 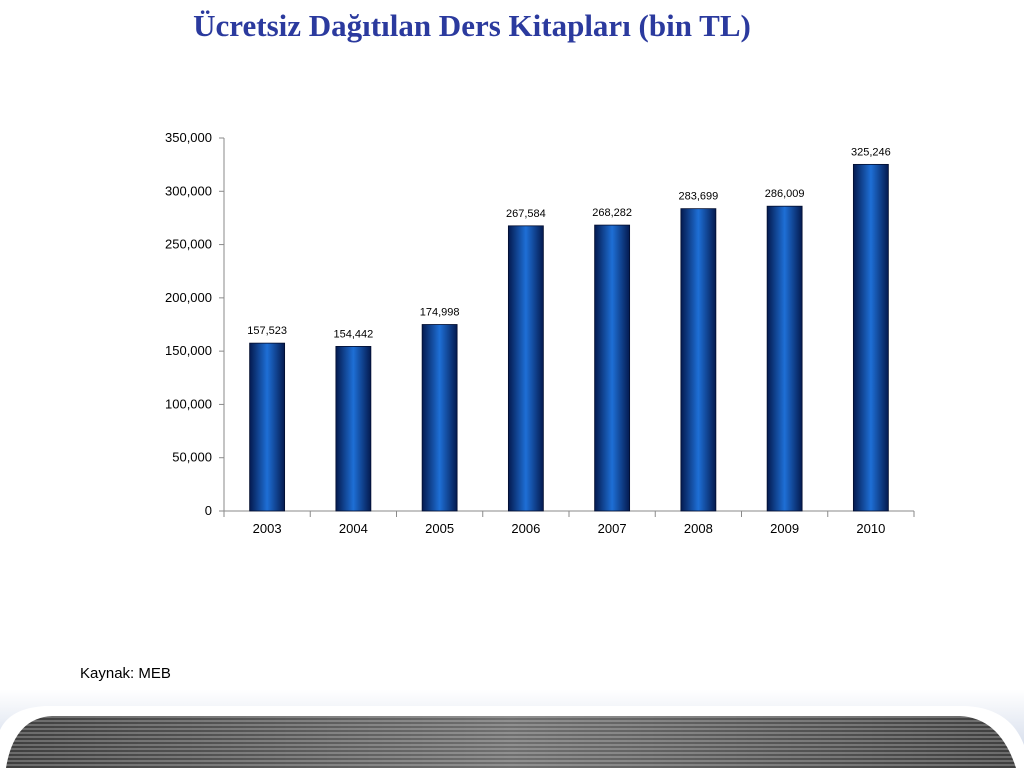 What do you see at coordinates (512, 729) in the screenshot?
I see `footer-decoration` at bounding box center [512, 729].